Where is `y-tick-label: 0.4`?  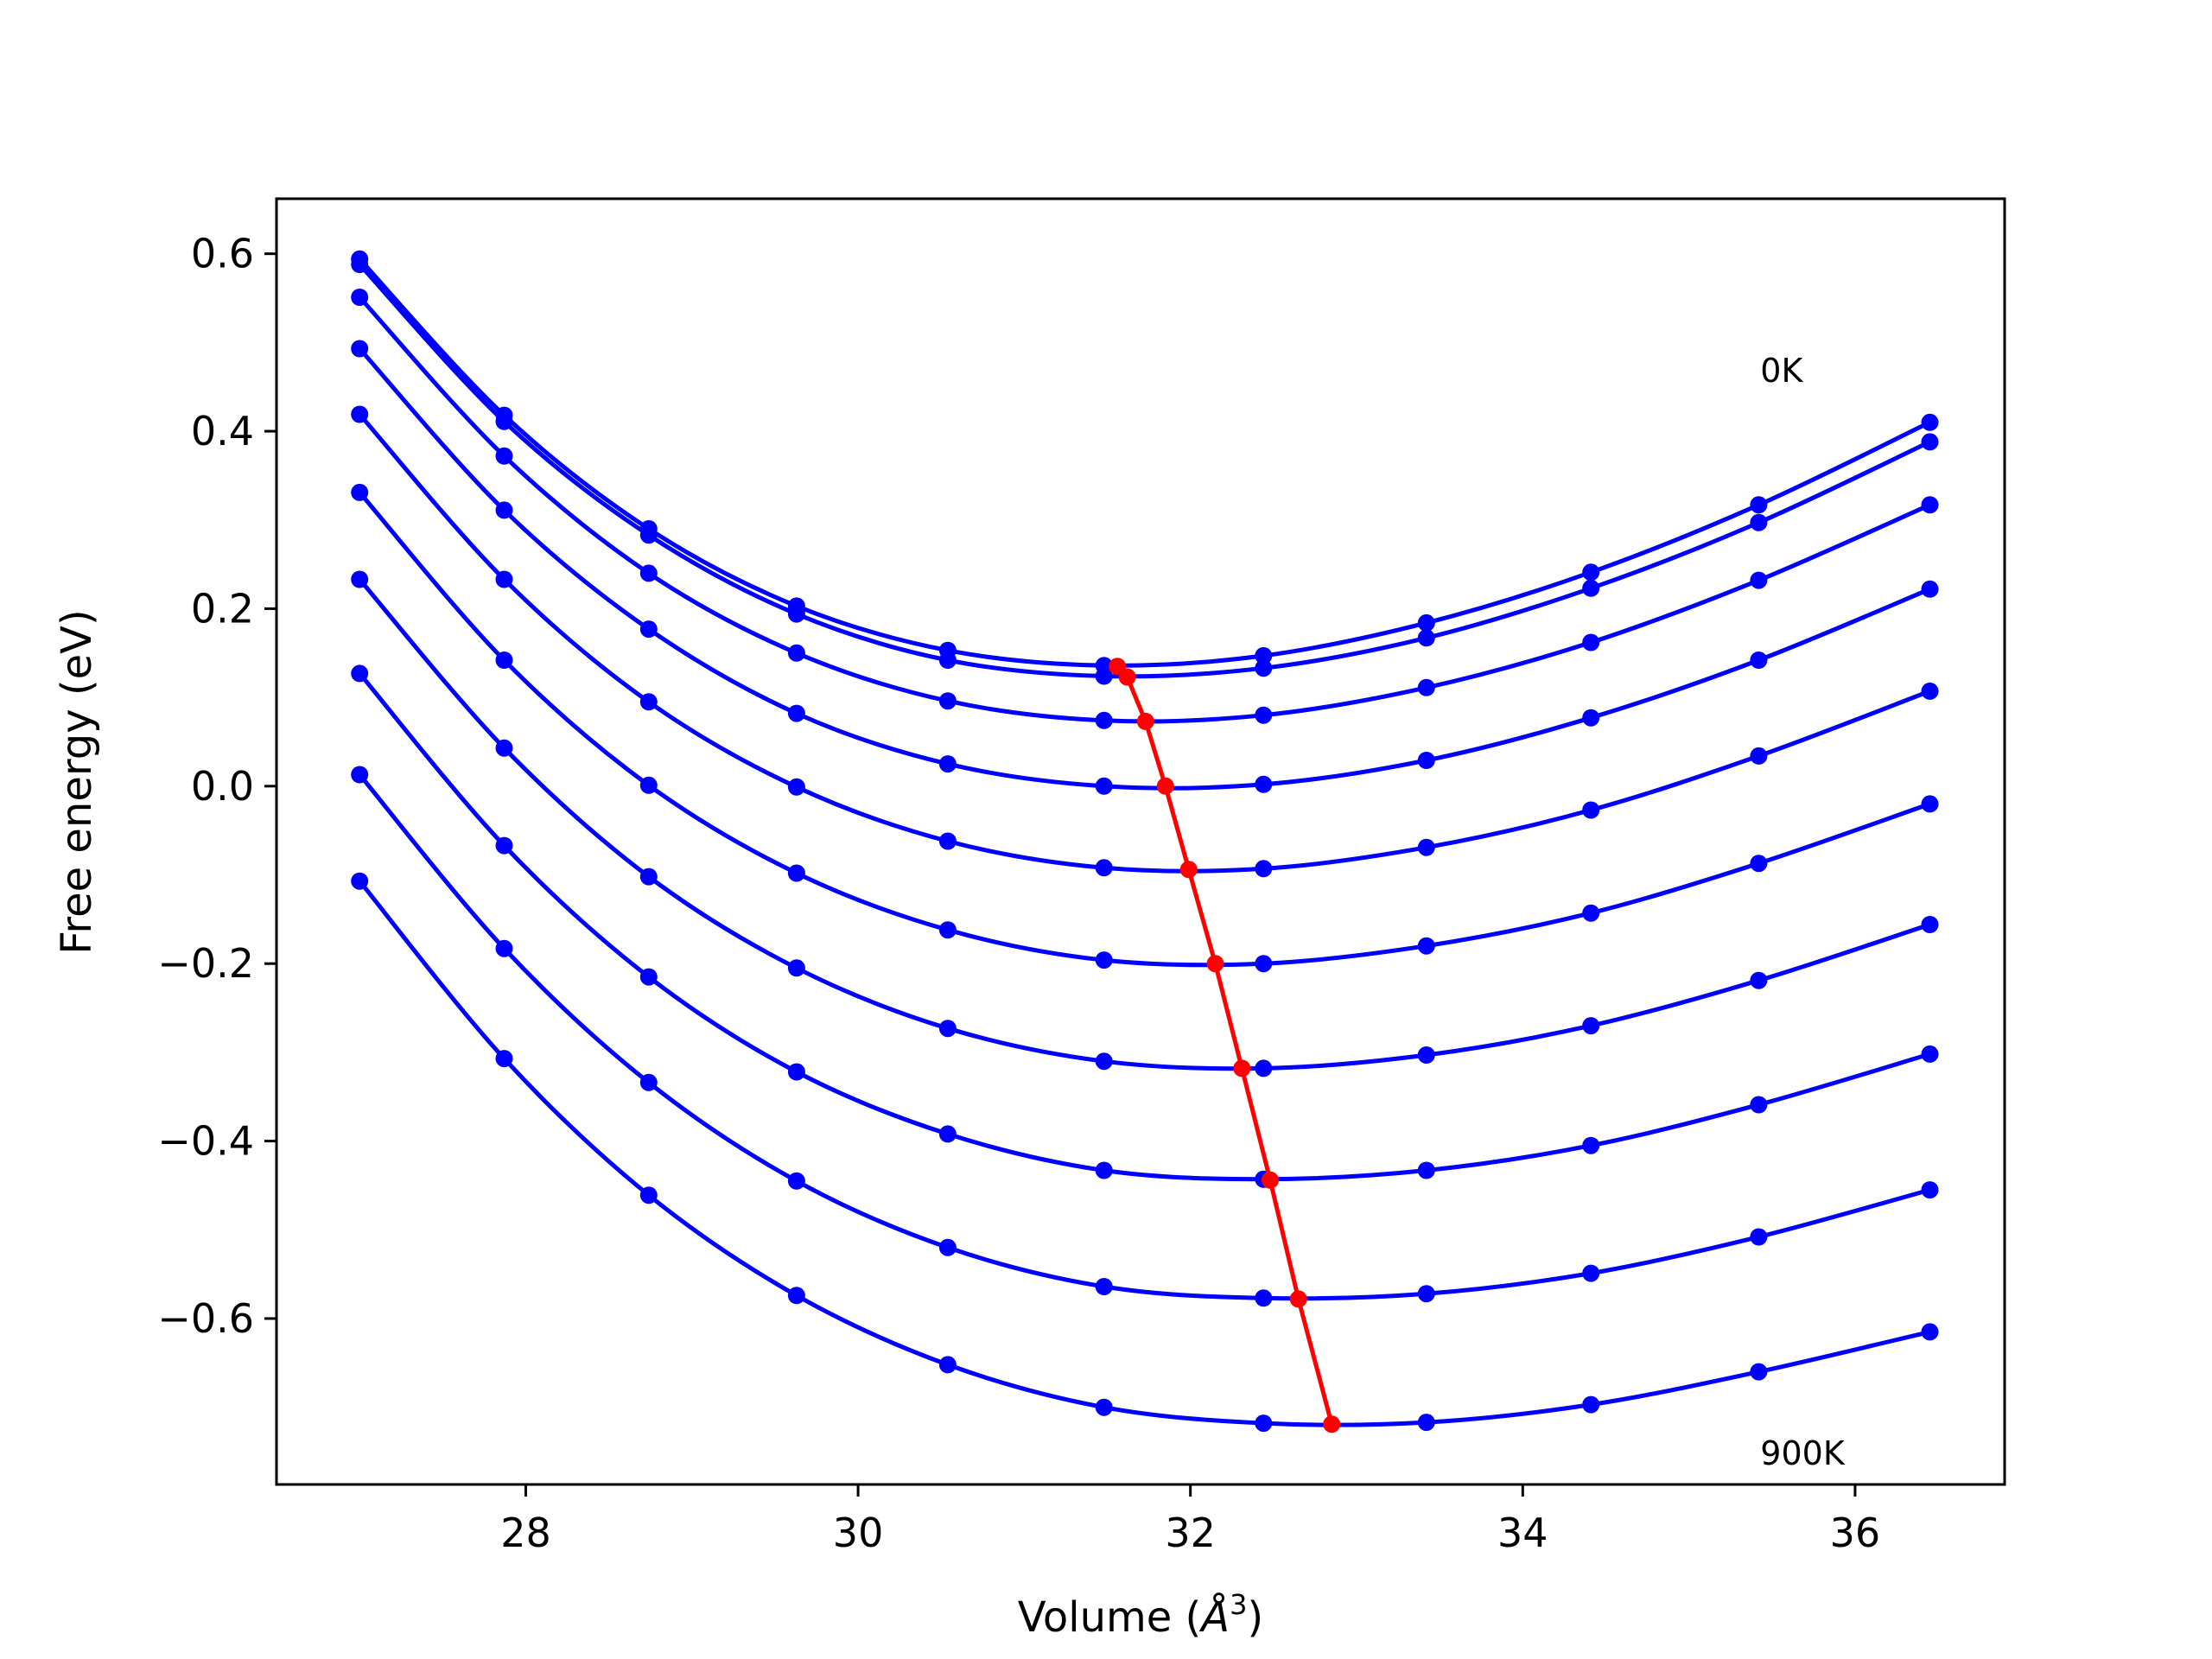
y-tick-label: 0.4 is located at coordinates (222, 431).